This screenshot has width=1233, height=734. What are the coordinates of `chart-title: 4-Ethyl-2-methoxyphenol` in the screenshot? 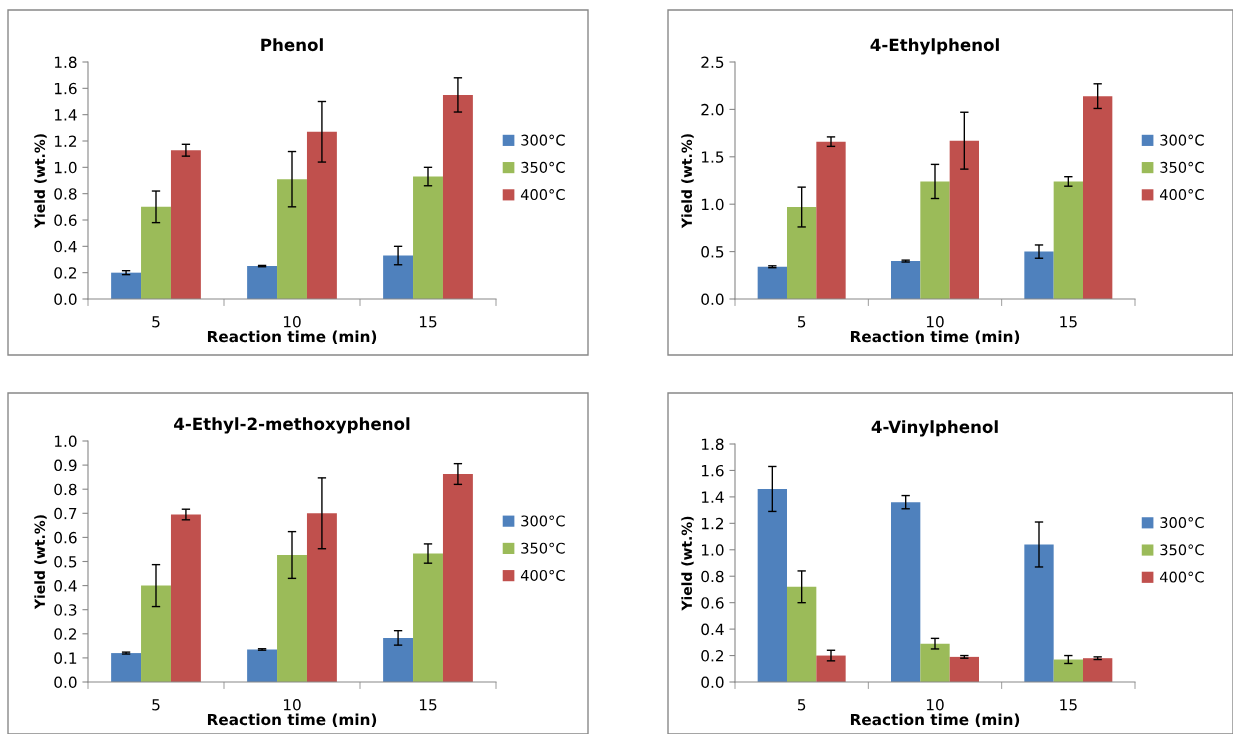 It's located at (292, 425).